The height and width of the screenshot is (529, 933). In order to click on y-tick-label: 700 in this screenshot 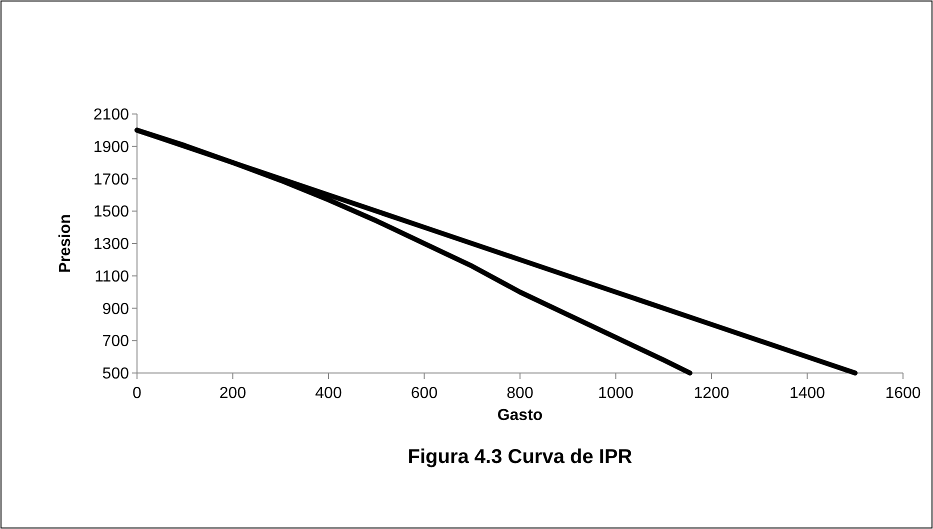, I will do `click(116, 341)`.